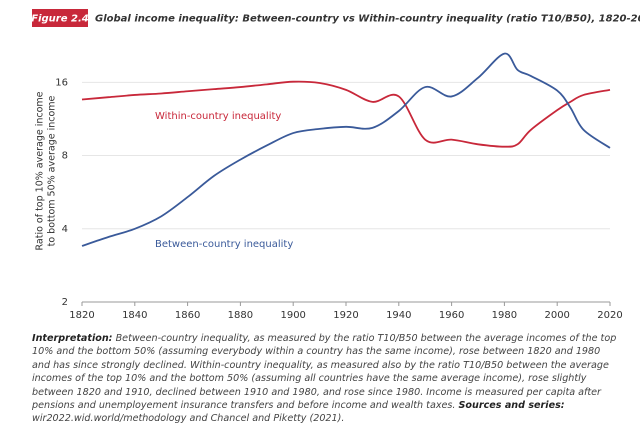  I want to click on x-tick-label: 1840, so click(134, 315).